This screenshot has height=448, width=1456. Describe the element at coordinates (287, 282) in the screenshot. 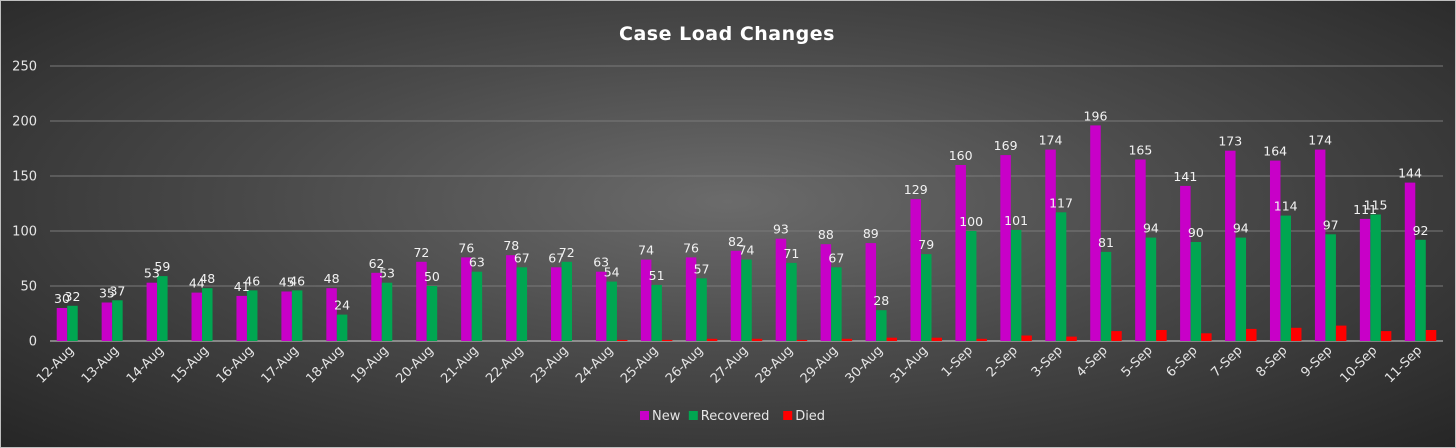

I see `data-label: 45` at that location.